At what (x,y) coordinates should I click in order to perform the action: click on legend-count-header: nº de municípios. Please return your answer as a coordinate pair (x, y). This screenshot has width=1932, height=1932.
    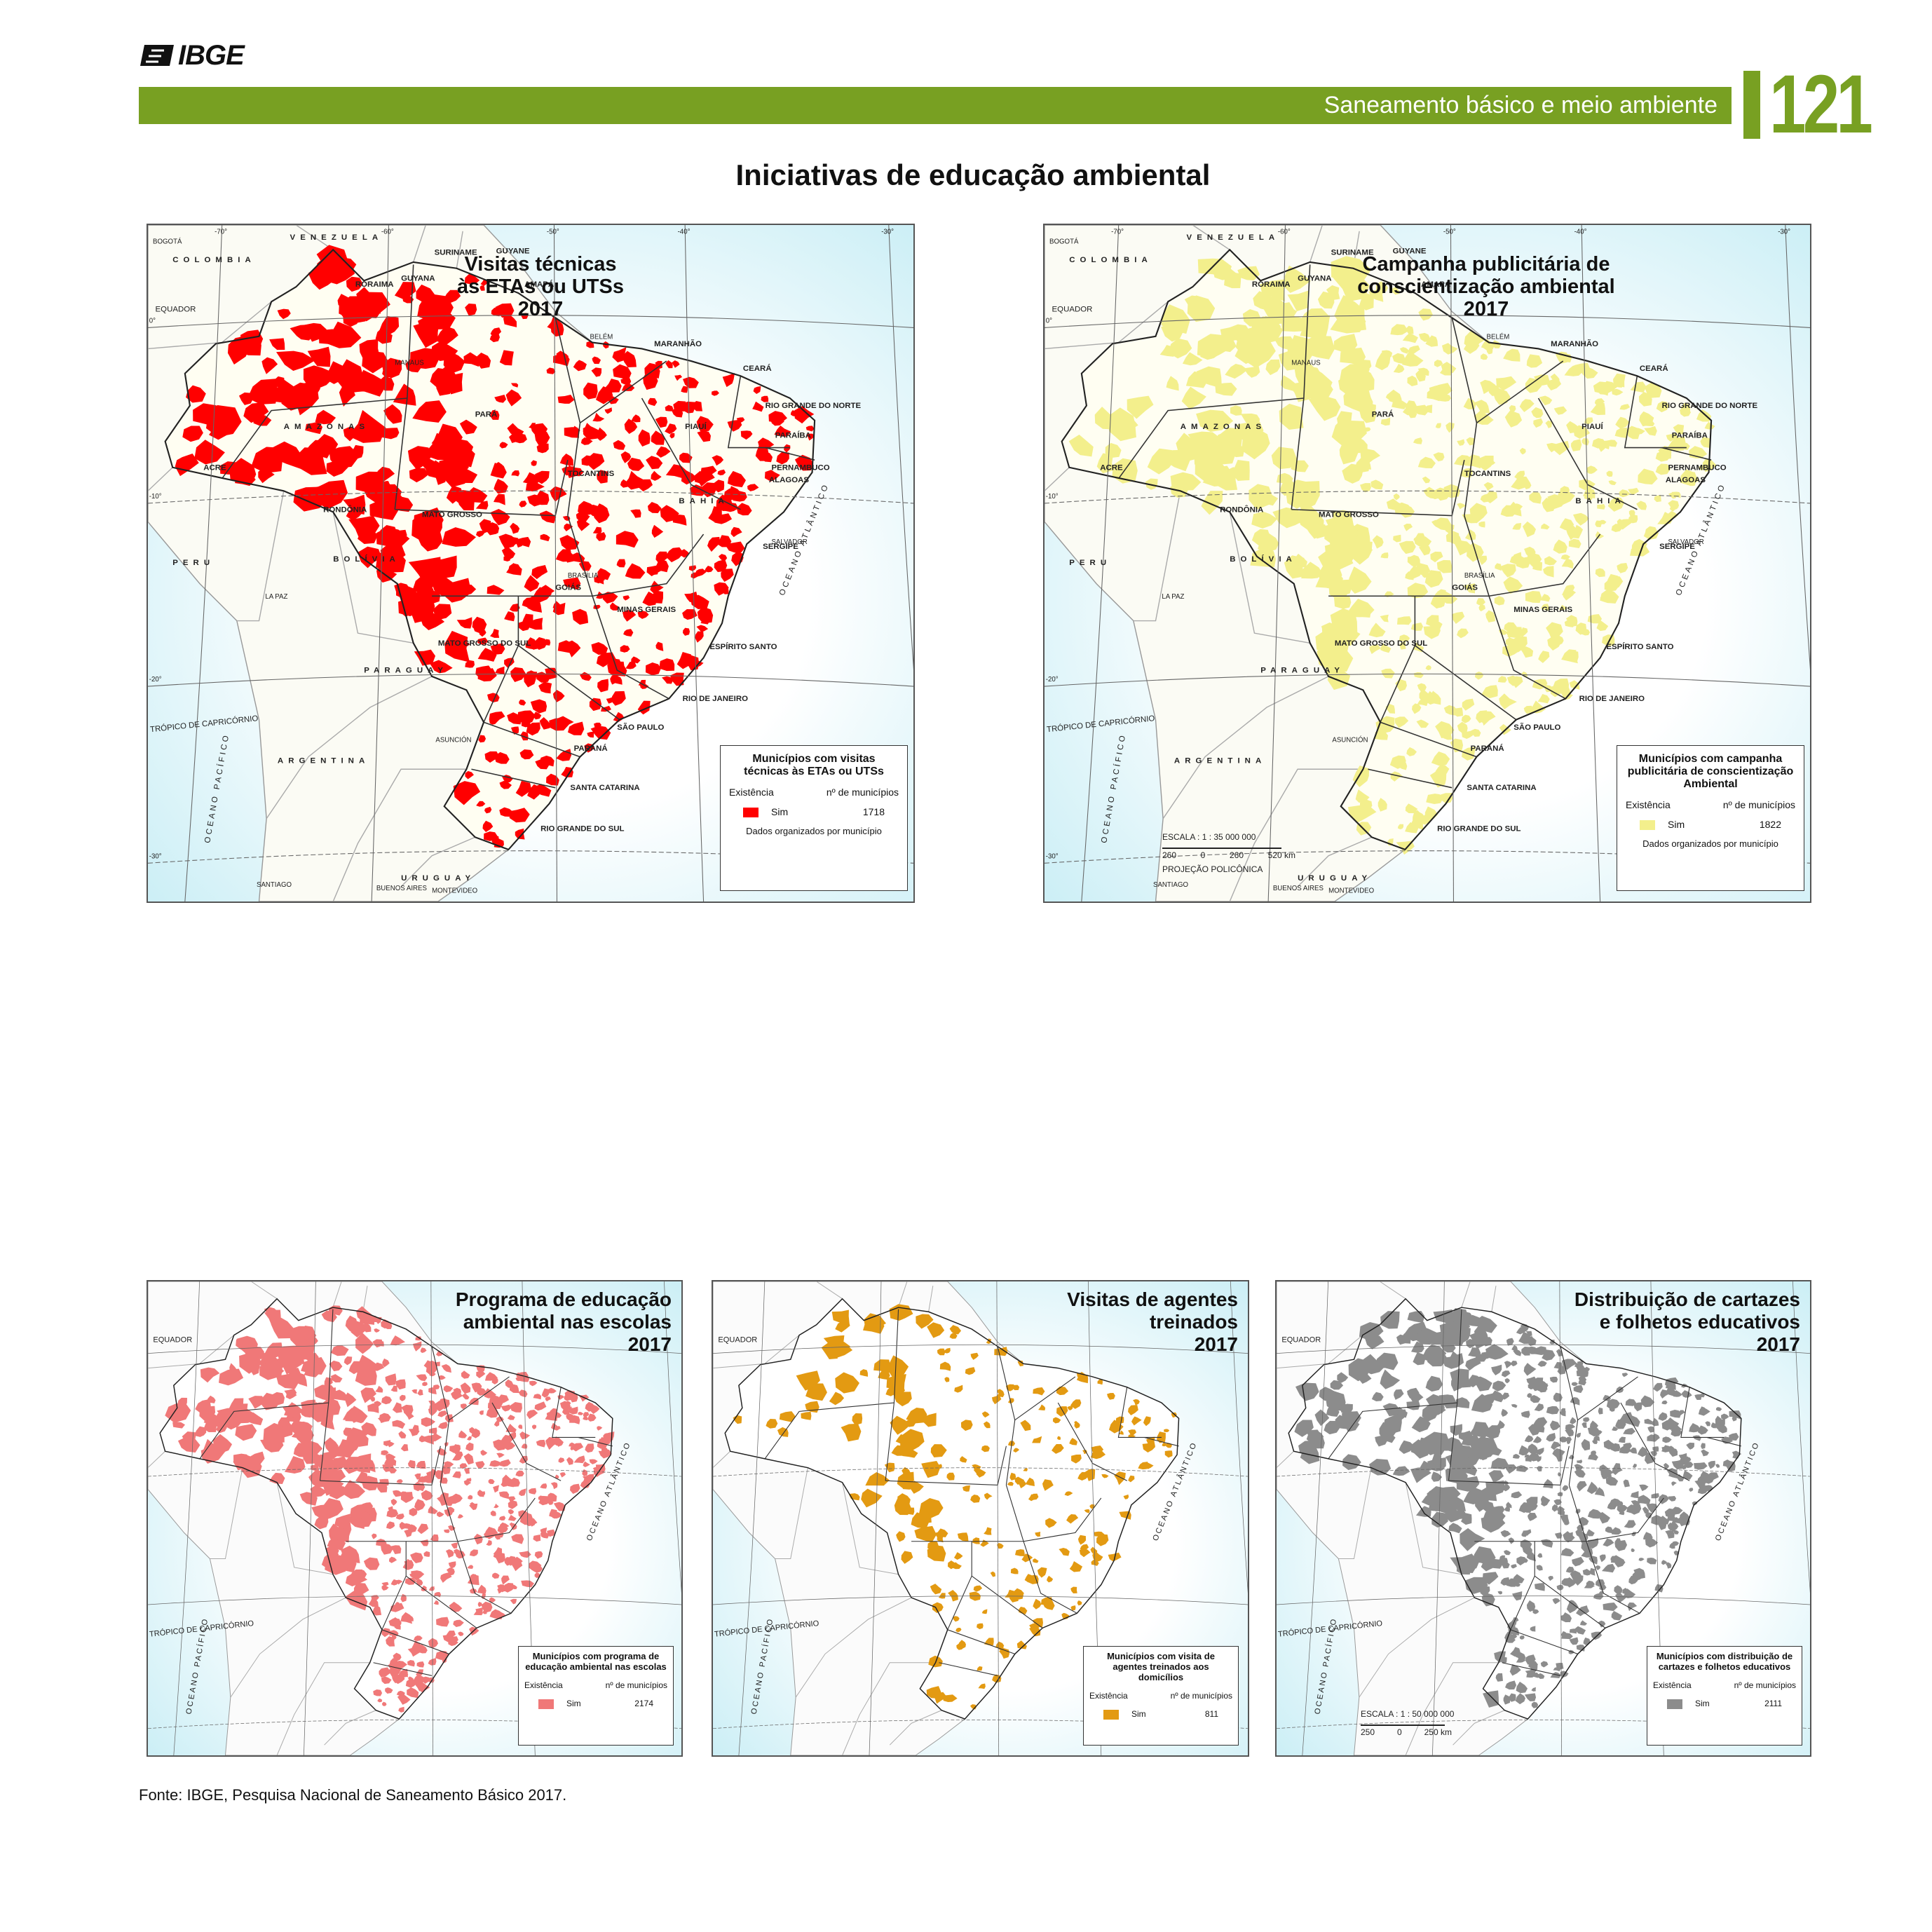
    Looking at the image, I should click on (1765, 1685).